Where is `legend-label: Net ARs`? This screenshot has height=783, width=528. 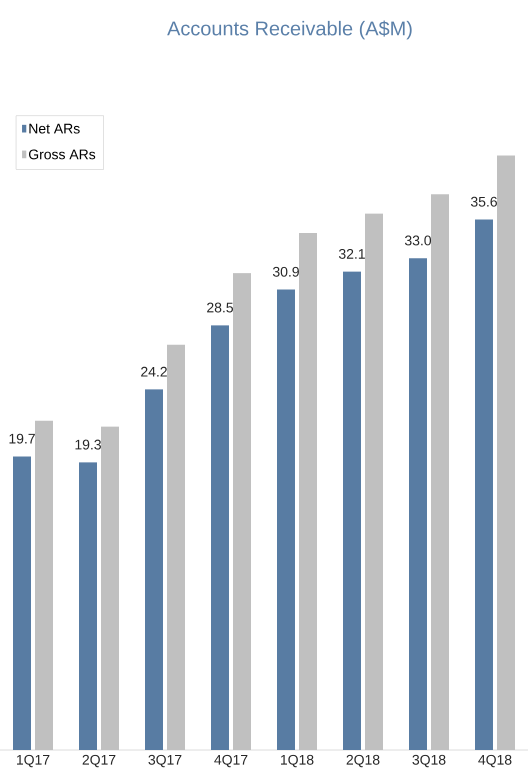 legend-label: Net ARs is located at coordinates (54, 129).